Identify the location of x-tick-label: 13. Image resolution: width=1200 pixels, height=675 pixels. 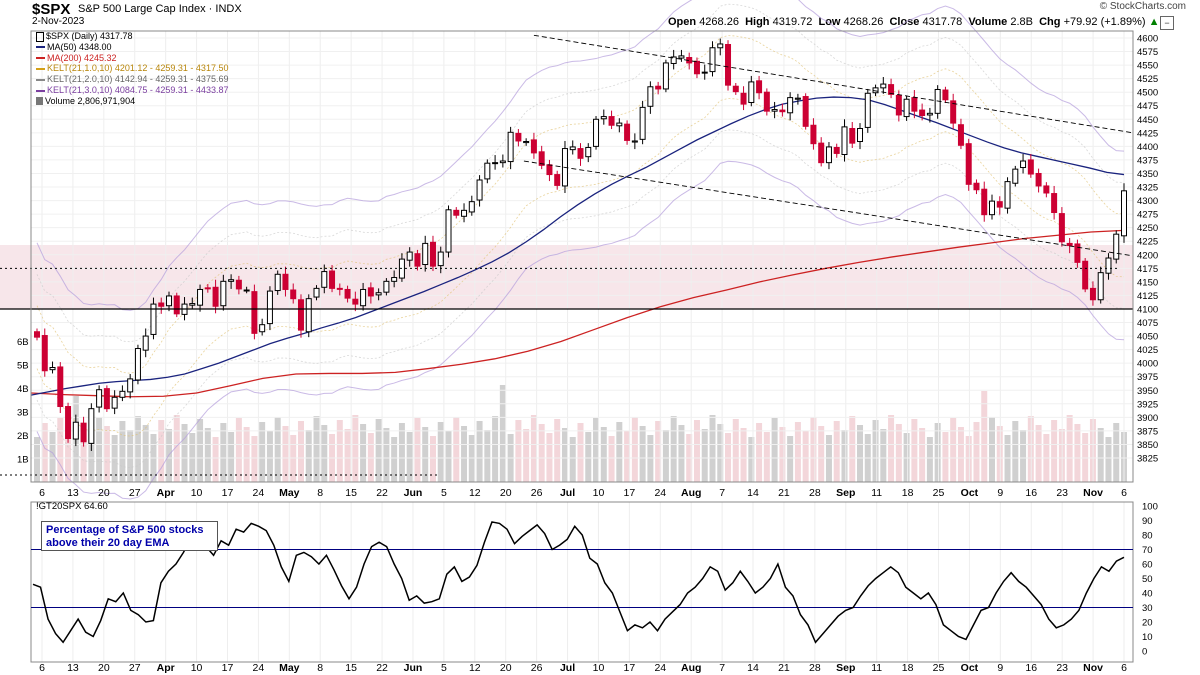
(73, 493).